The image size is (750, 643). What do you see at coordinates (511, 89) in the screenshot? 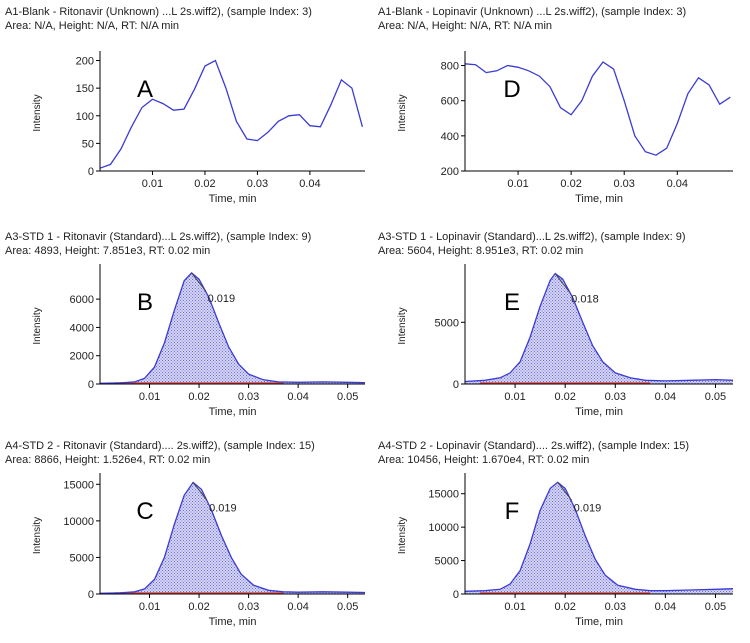
I see `panel-letter: D` at bounding box center [511, 89].